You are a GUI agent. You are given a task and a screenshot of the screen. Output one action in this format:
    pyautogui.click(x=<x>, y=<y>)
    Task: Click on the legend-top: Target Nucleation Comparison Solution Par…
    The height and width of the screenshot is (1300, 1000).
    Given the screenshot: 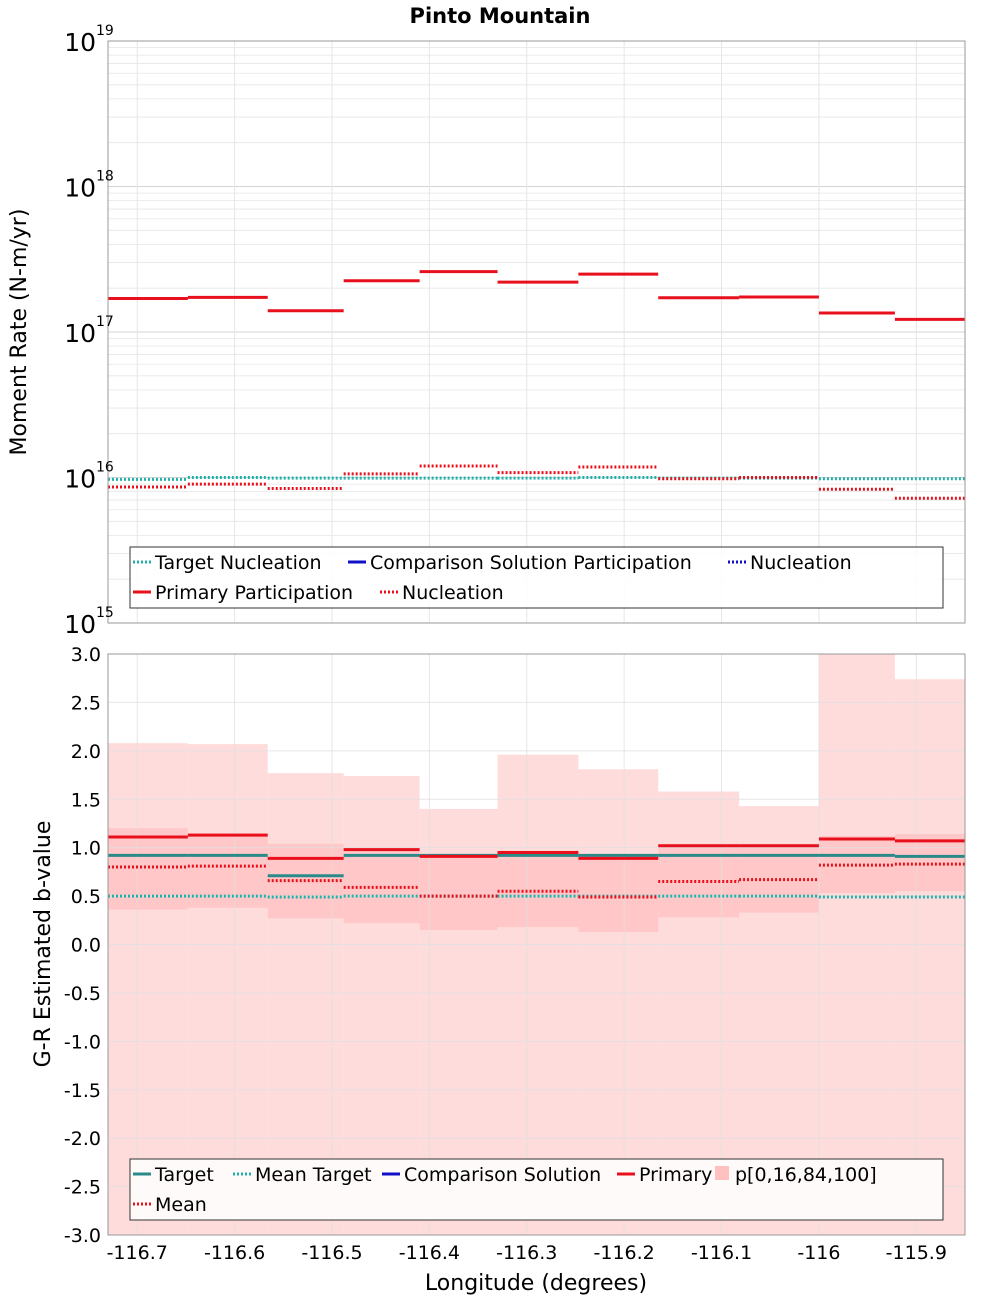 What is the action you would take?
    pyautogui.click(x=536, y=577)
    